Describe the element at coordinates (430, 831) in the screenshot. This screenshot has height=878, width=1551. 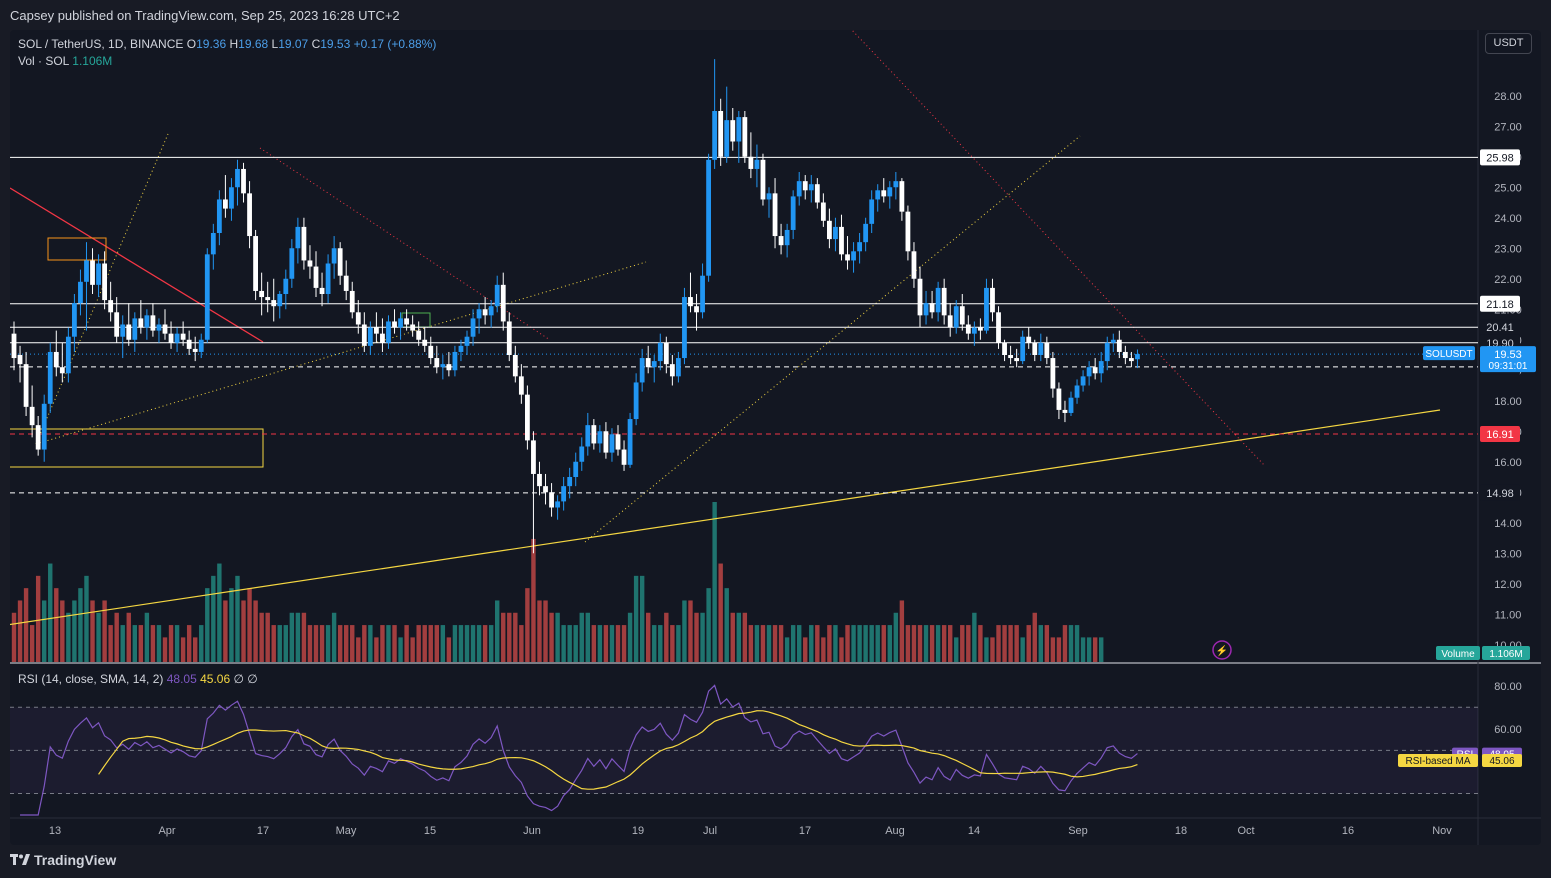
I see `time-axis-tick: 15` at that location.